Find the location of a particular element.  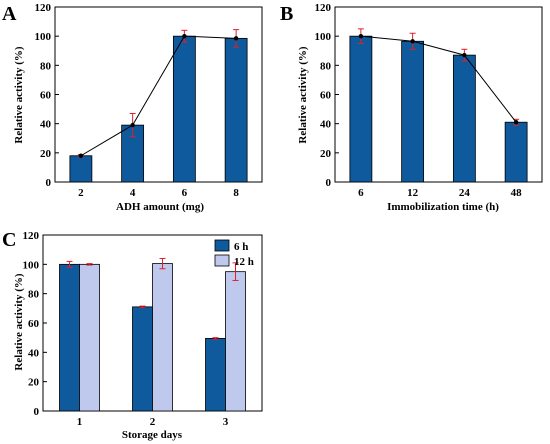

panel-c-xlabel: Storage days is located at coordinates (152, 435).